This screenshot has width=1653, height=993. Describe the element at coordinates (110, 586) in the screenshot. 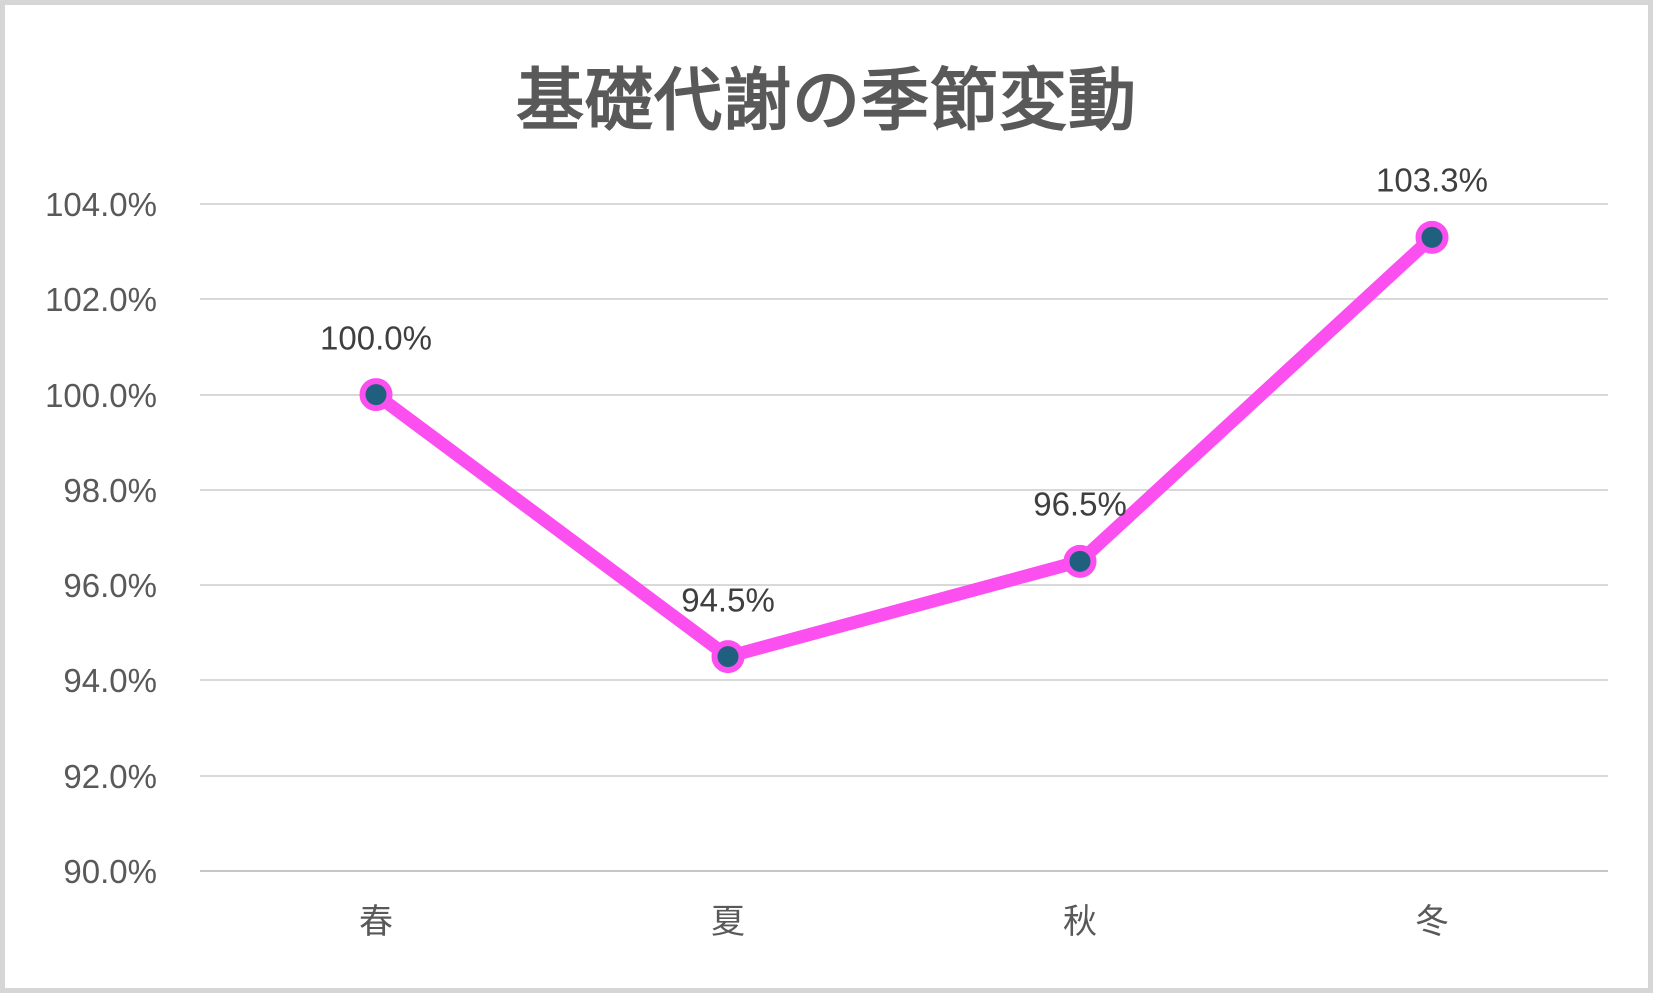

I see `y-axis-tick-label: 96.0%` at that location.